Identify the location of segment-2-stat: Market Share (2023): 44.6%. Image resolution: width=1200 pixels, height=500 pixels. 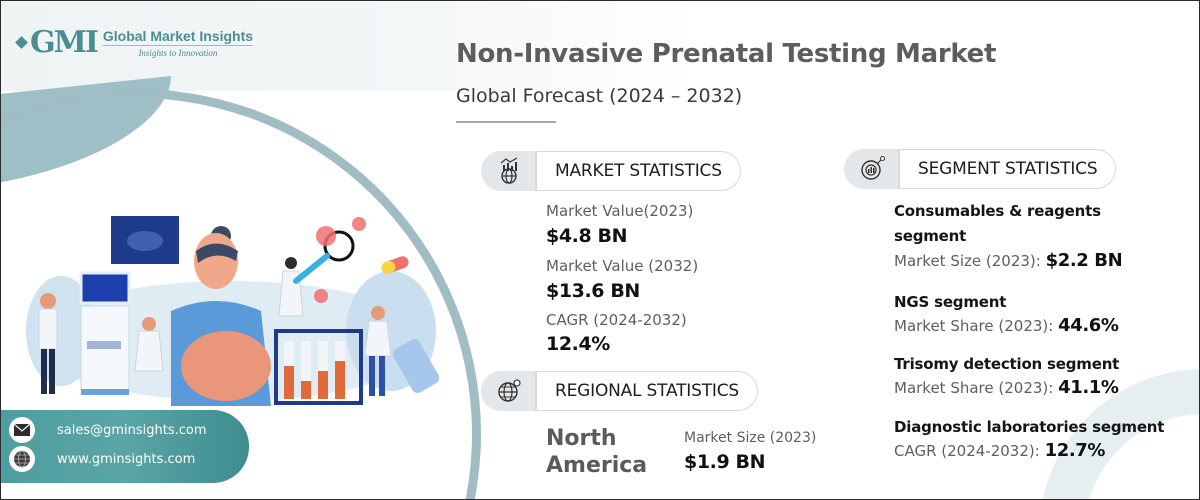
(1006, 325).